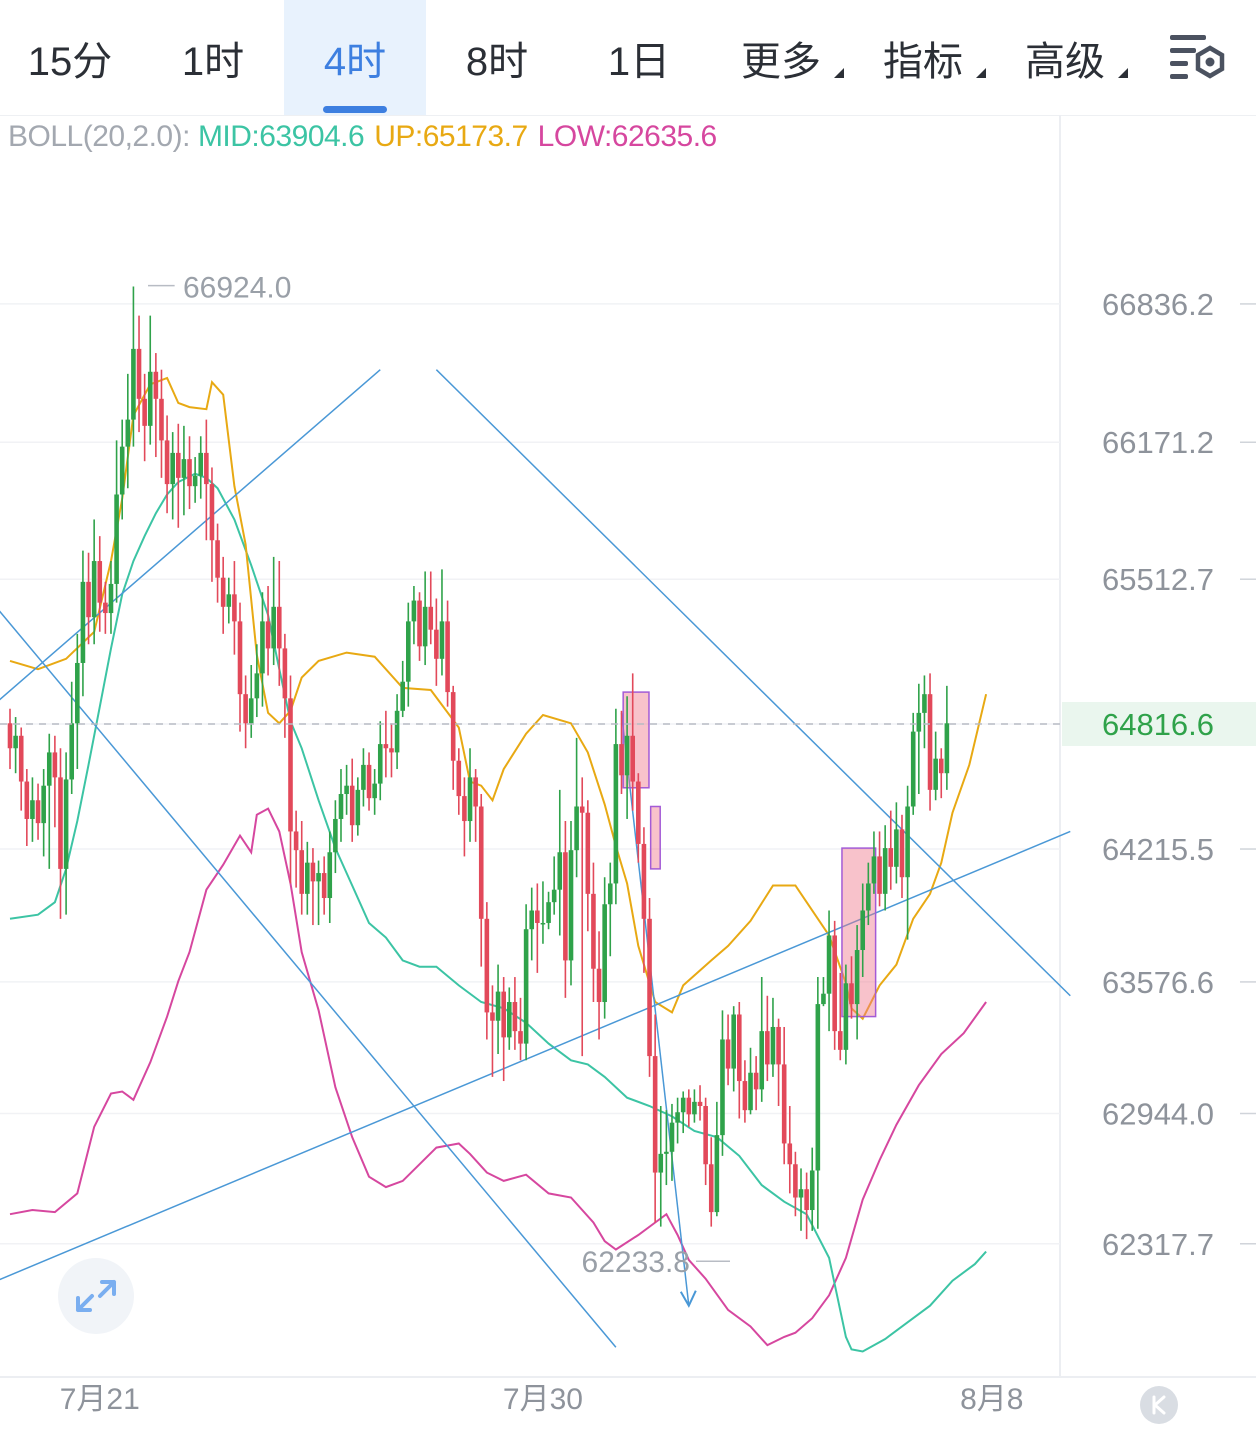  Describe the element at coordinates (627, 136) in the screenshot. I see `boll-low-value: LOW:62635.6` at that location.